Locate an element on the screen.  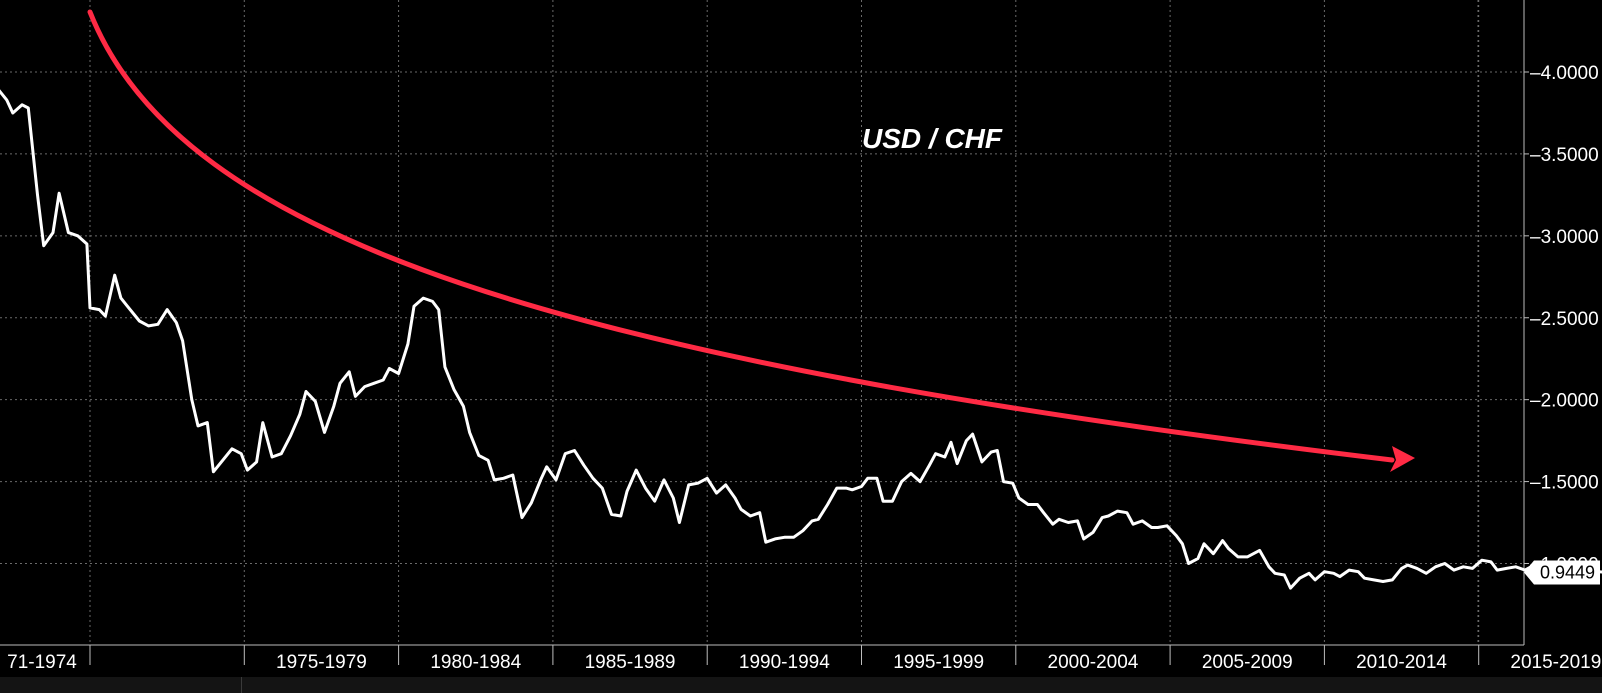
last-value-box is located at coordinates (1562, 572).